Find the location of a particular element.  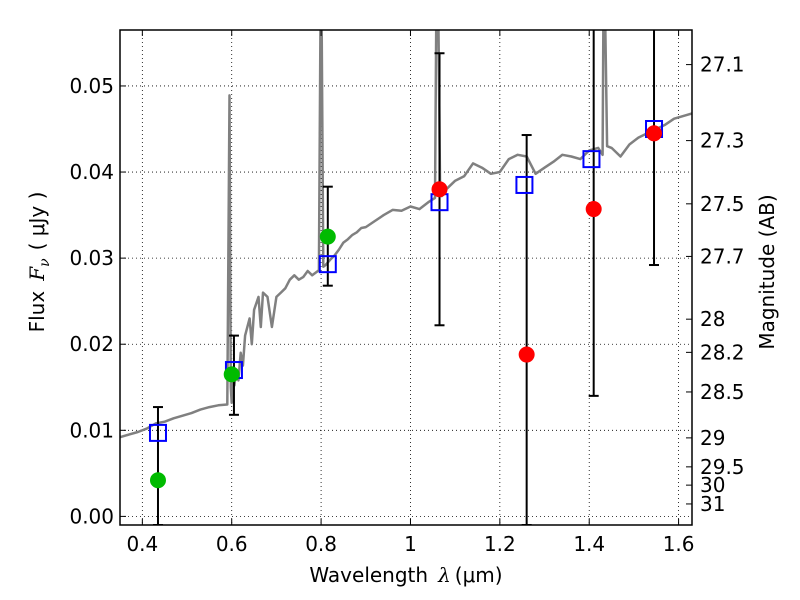

x-axis-label: Wavelength λ (μm) is located at coordinates (405, 575).